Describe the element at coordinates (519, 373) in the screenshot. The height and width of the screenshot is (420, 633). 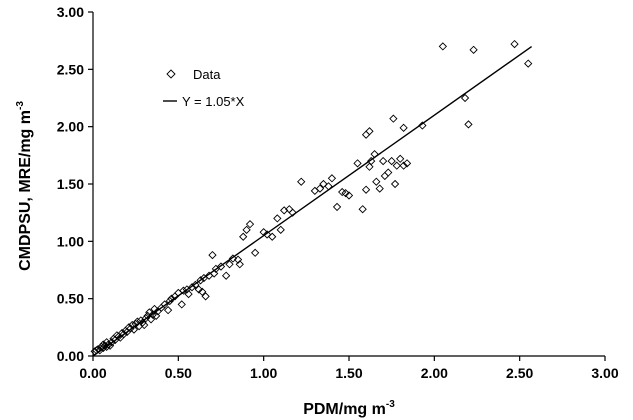
I see `x-tick-label: 2.50` at that location.